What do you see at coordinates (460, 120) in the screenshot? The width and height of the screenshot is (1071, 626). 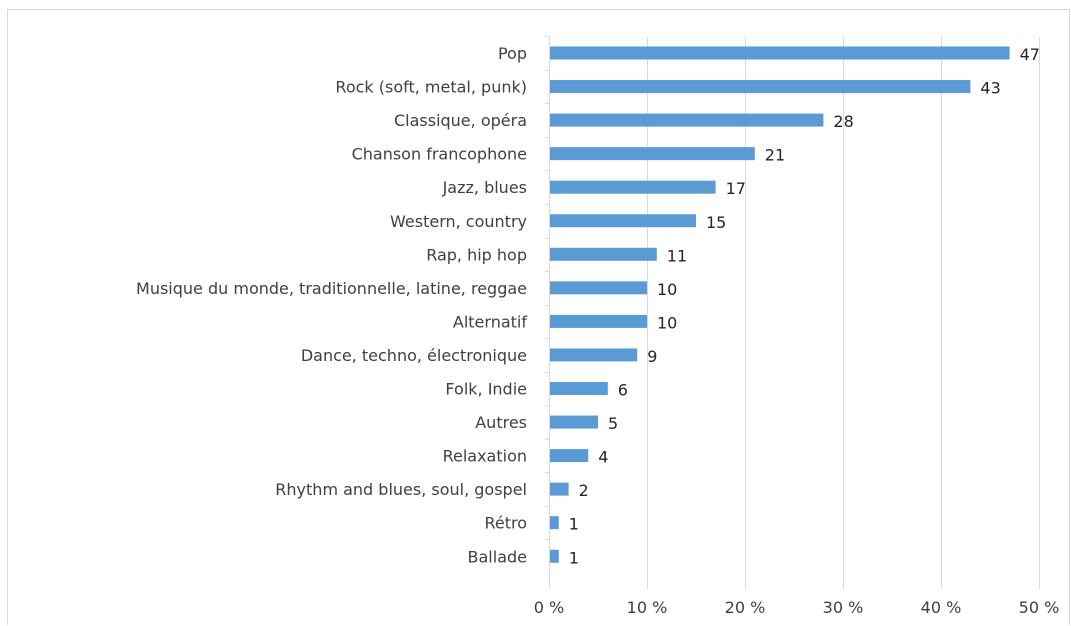 I see `category-label: Classique, opéra` at bounding box center [460, 120].